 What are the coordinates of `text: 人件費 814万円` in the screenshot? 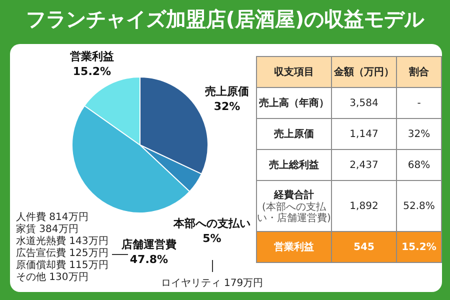 It's located at (53, 218).